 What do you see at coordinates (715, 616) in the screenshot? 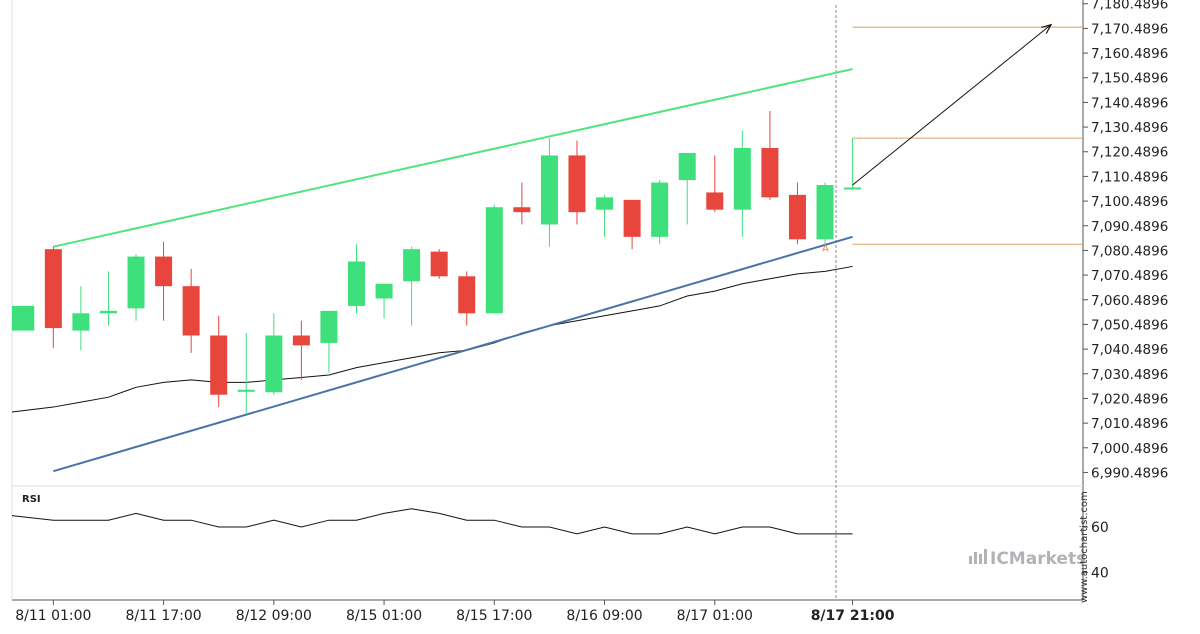
I see `time-tick-label: 8/17 01:00` at bounding box center [715, 616].